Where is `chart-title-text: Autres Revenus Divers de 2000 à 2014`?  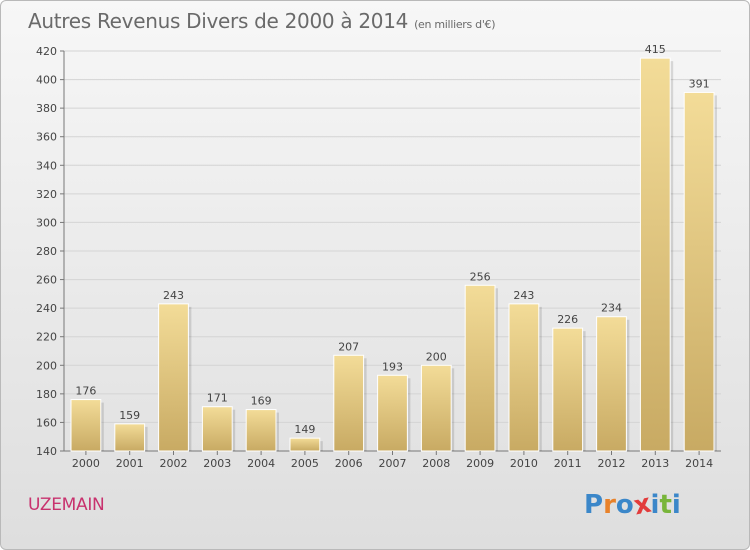 chart-title-text: Autres Revenus Divers de 2000 à 2014 is located at coordinates (218, 21).